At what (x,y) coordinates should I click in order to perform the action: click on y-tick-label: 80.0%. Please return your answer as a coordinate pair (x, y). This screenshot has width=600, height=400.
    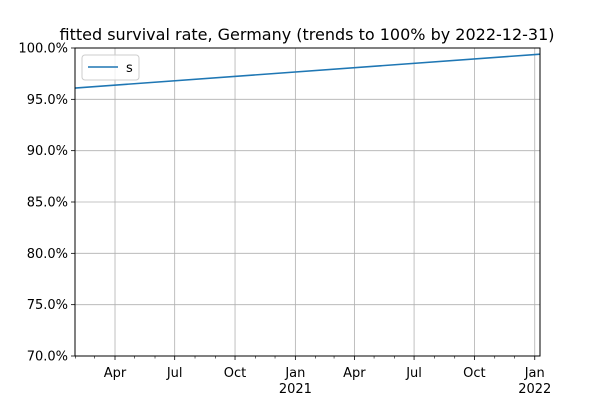
    Looking at the image, I should click on (47, 254).